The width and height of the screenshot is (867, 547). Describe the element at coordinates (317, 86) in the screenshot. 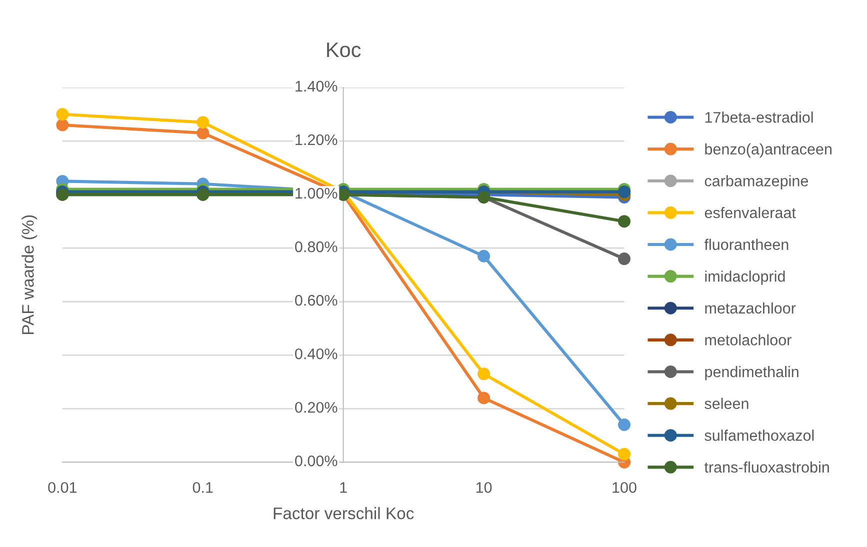

I see `y-tick-label: 1.40%` at that location.